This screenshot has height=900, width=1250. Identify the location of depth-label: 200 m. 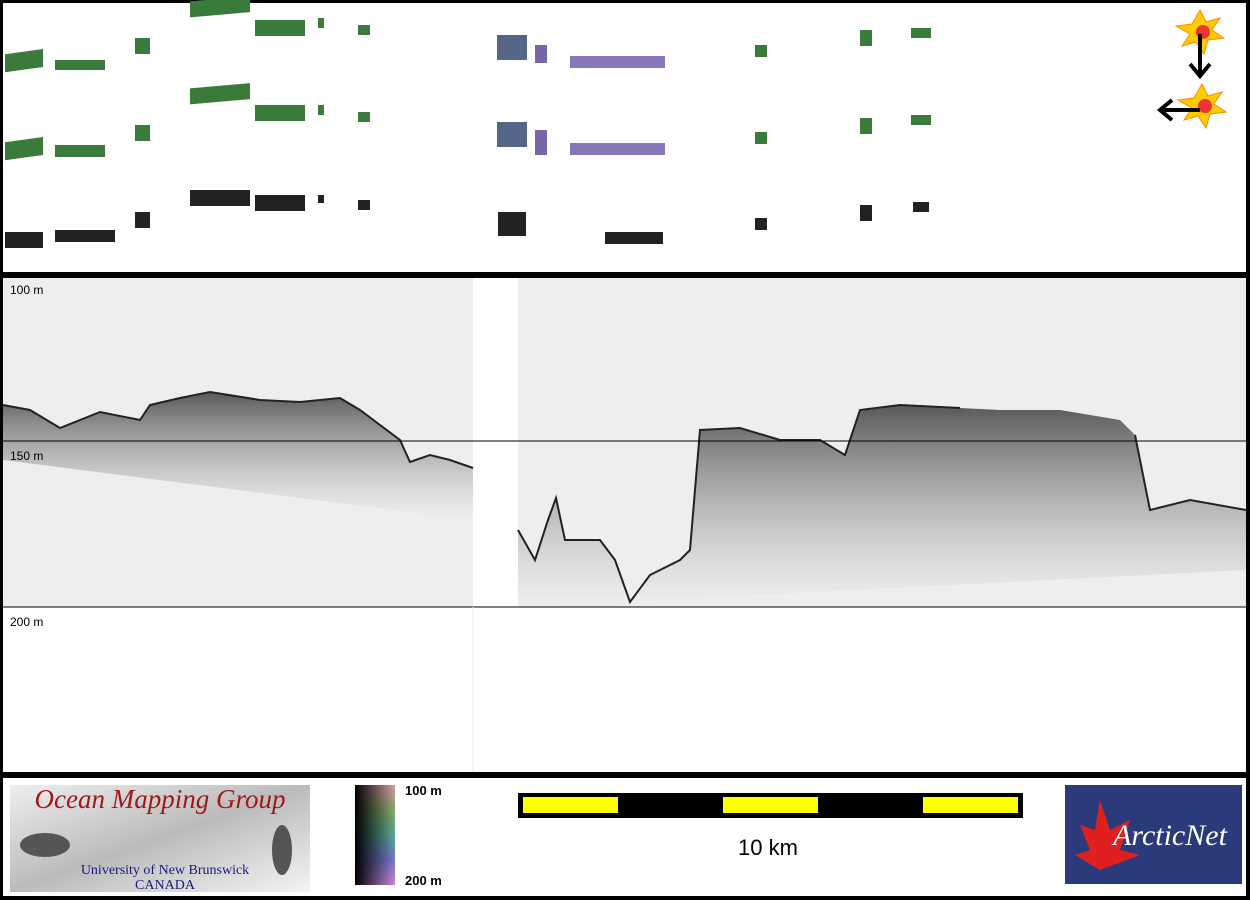
(26, 622).